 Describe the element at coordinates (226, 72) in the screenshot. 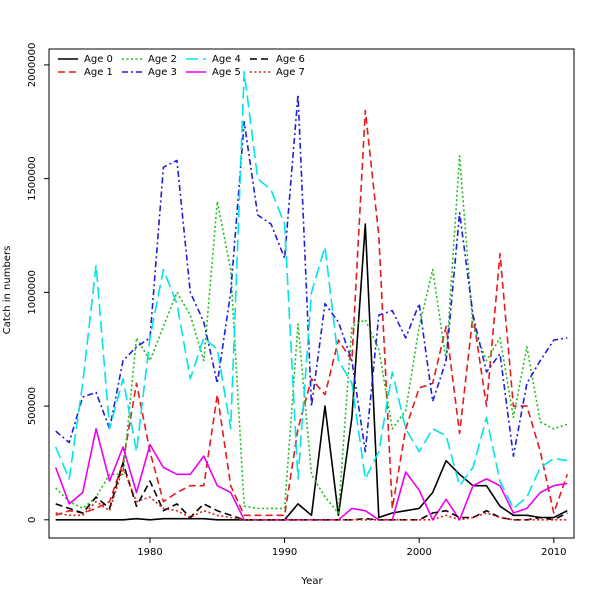

I see `legend-label: Age 5` at that location.